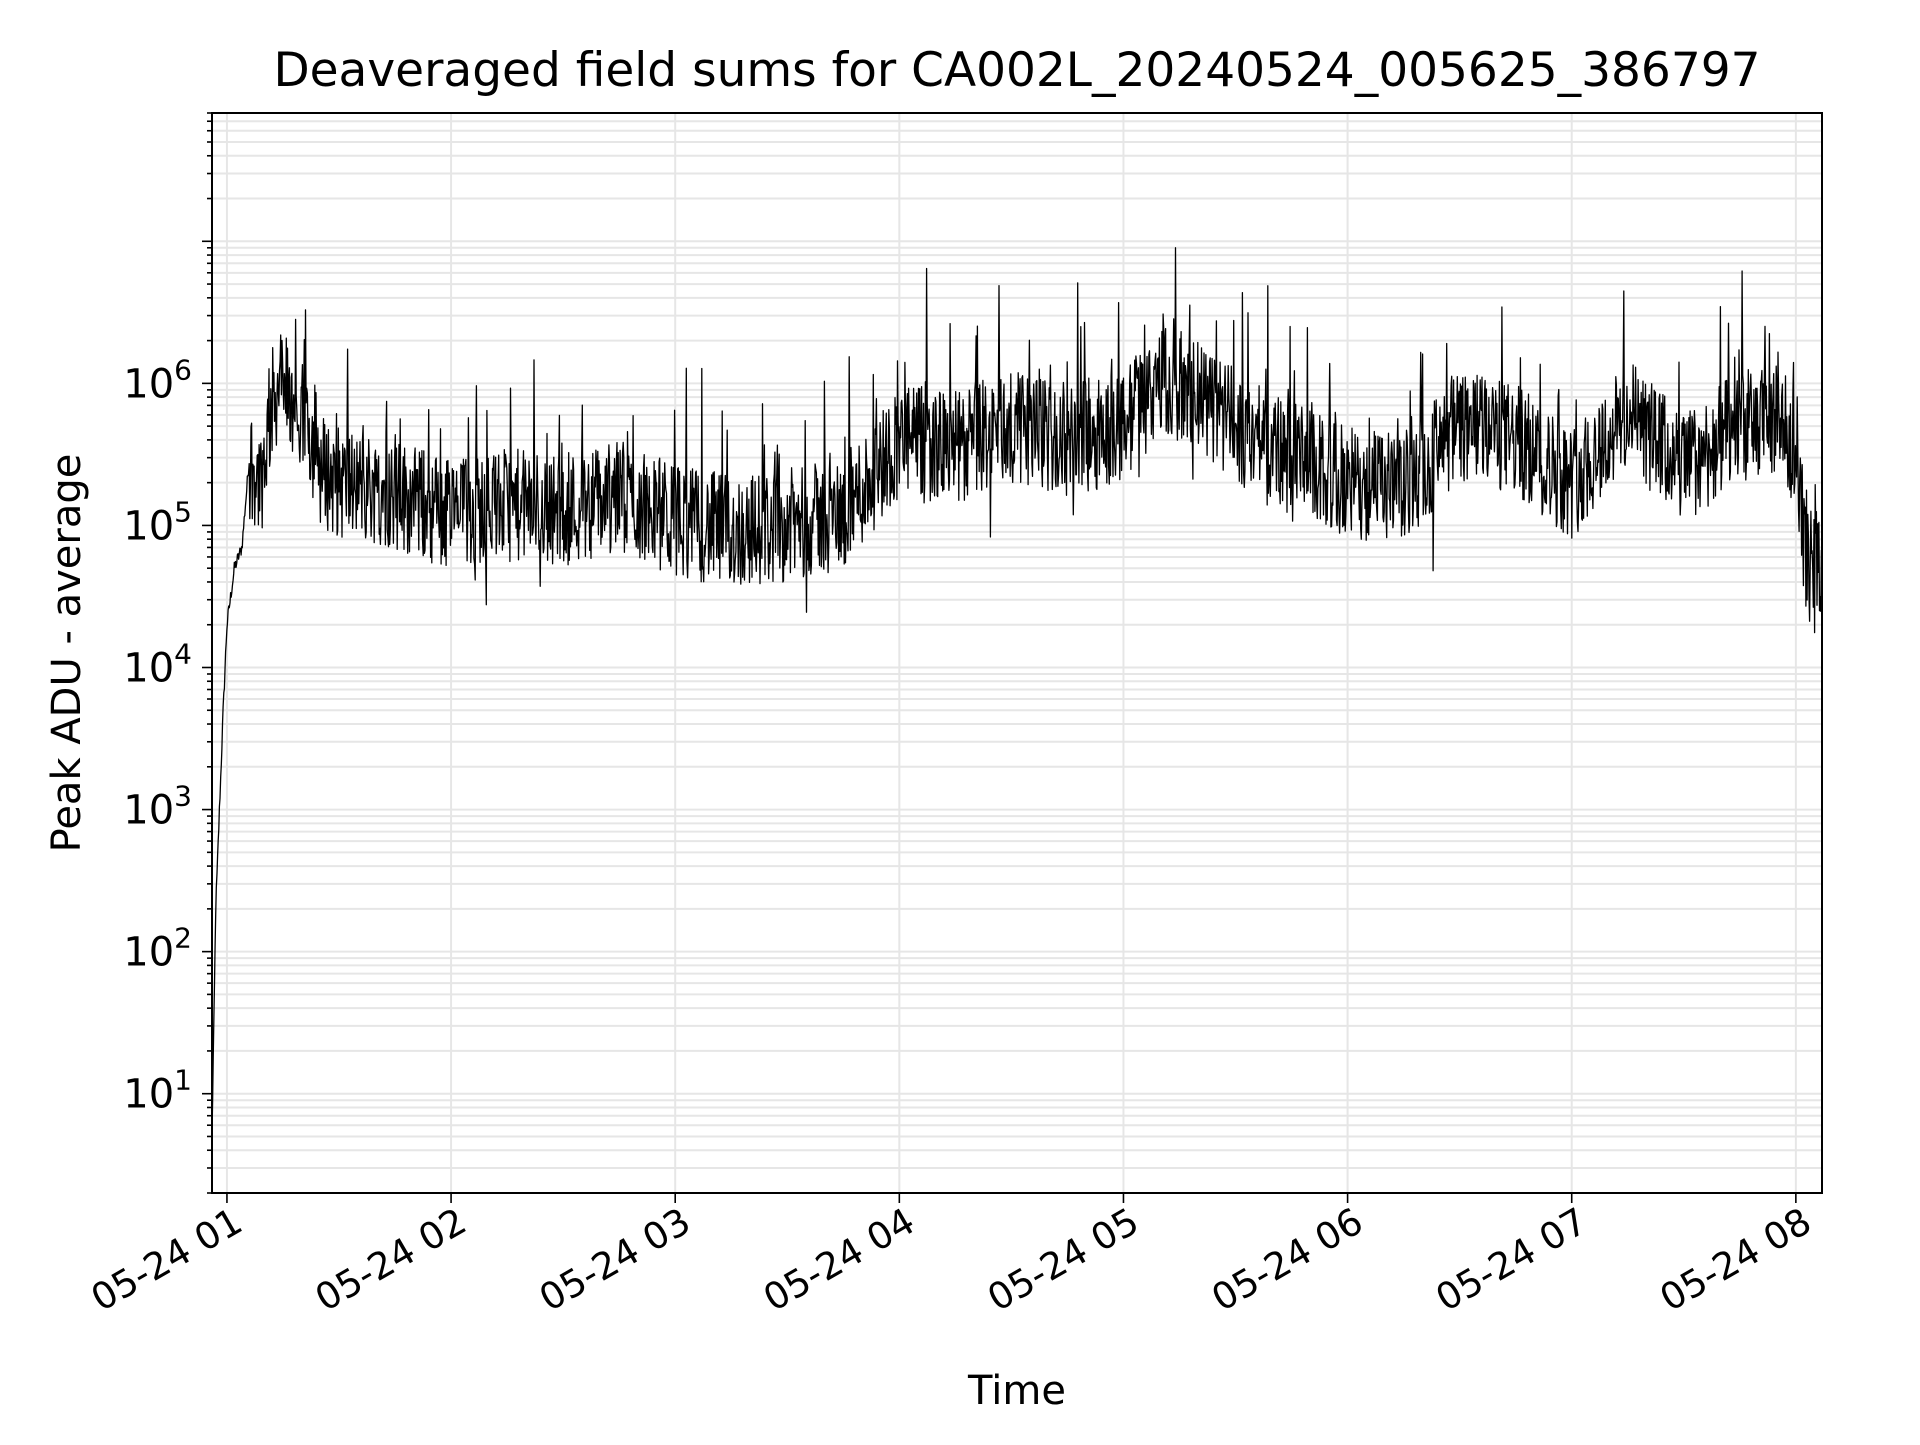 This screenshot has height=1445, width=1920. I want to click on x-tick-label: 05-24 07, so click(1512, 1260).